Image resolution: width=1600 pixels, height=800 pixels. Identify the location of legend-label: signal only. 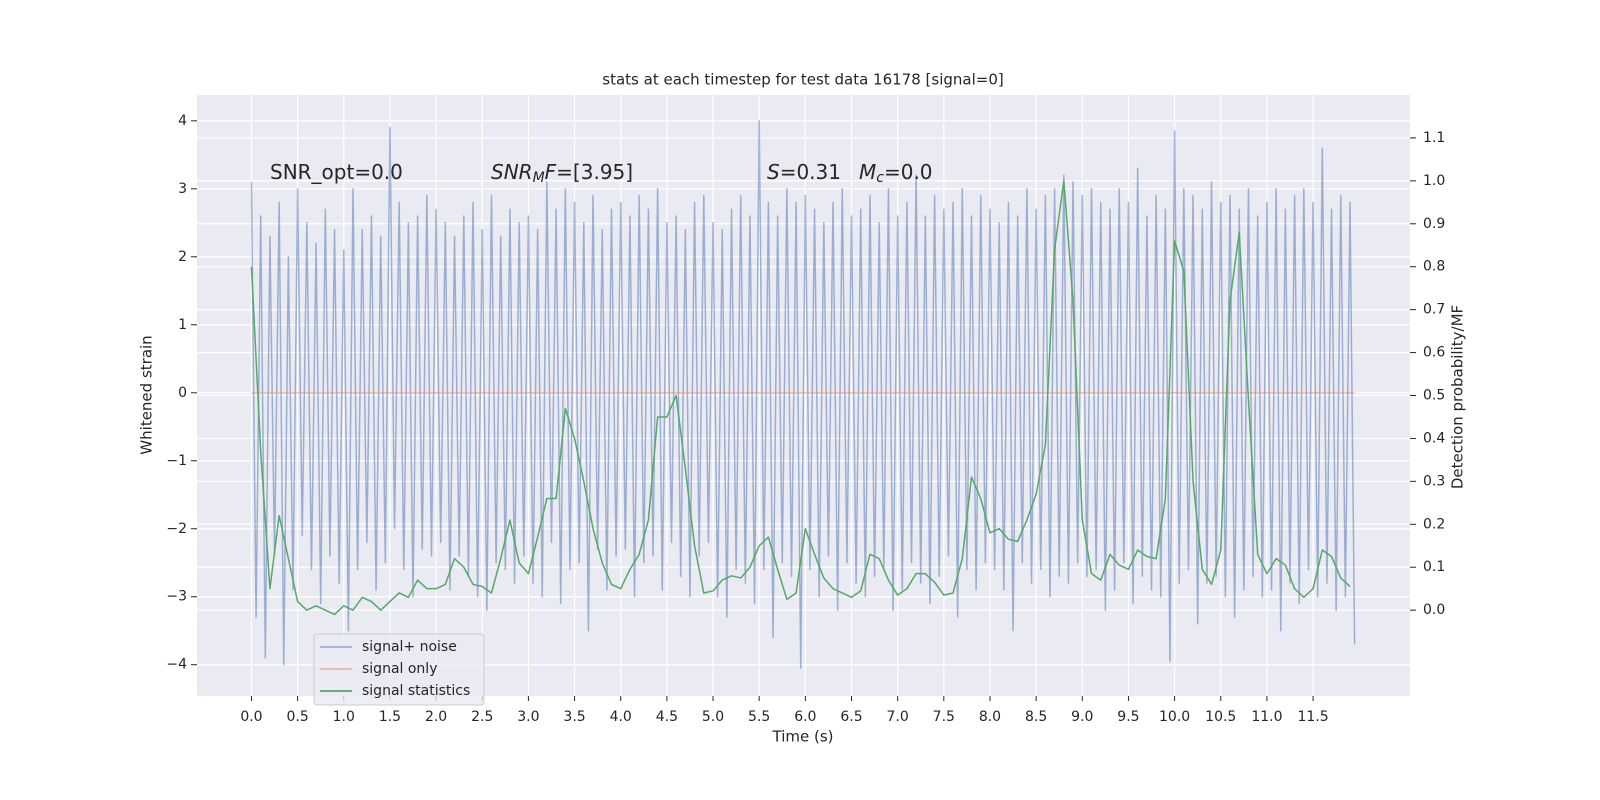
(399, 669).